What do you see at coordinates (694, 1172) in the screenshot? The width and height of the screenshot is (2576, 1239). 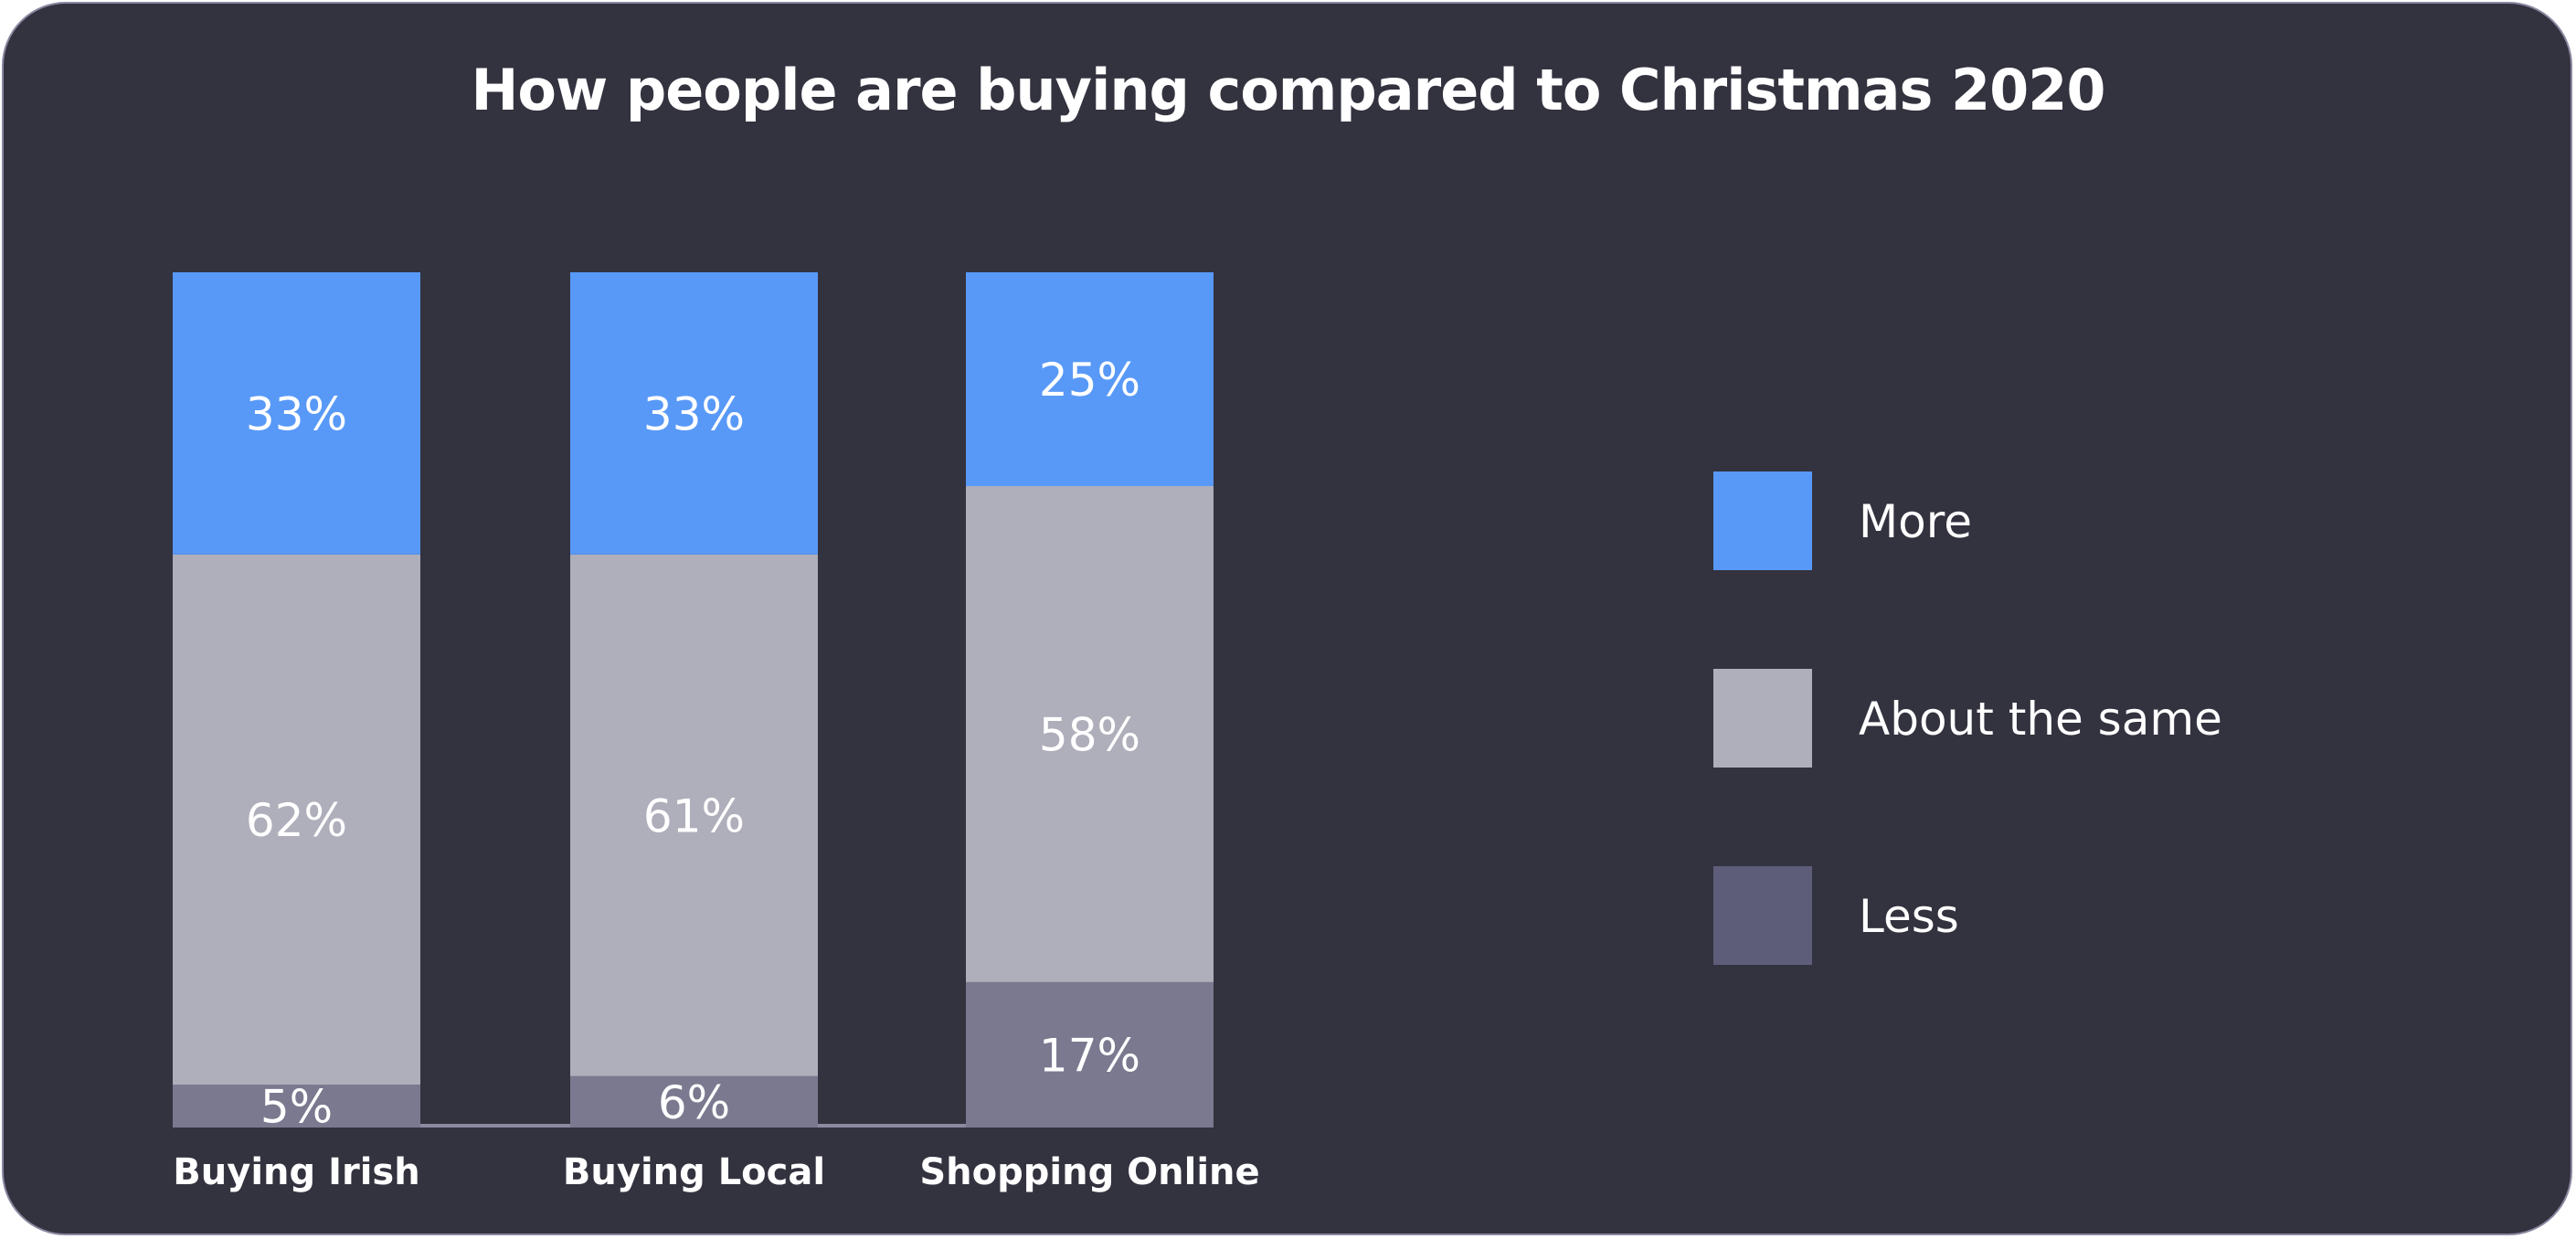 I see `category-label: Buying Local` at bounding box center [694, 1172].